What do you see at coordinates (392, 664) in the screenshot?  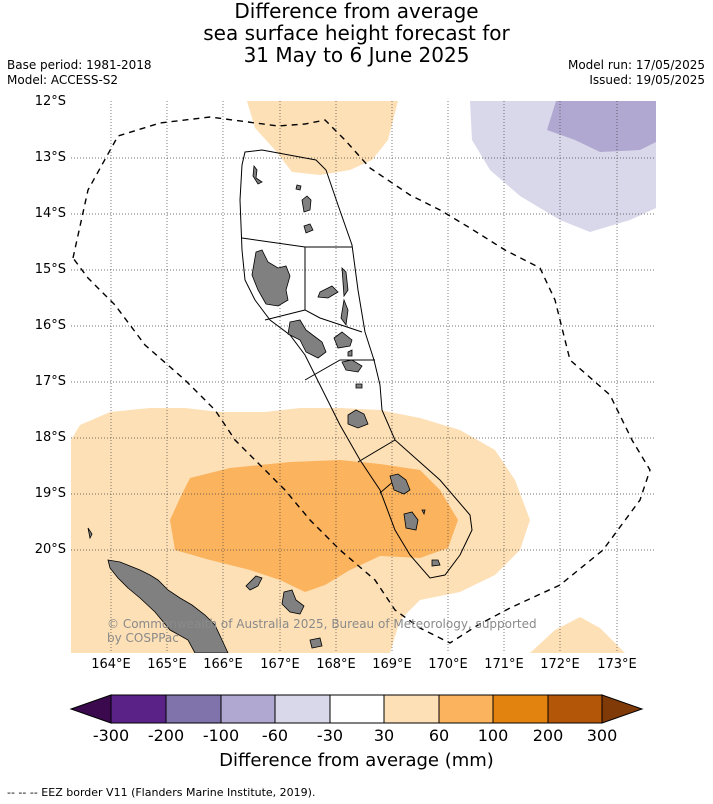 I see `lon-tick-169e: 169°E` at bounding box center [392, 664].